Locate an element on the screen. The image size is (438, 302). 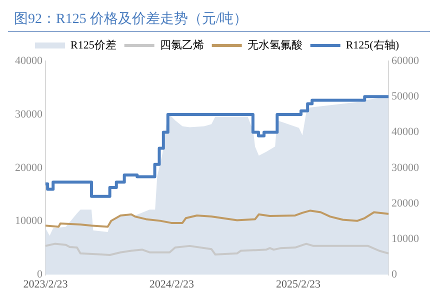
y2-tick-label: 10000 is located at coordinates (406, 239).